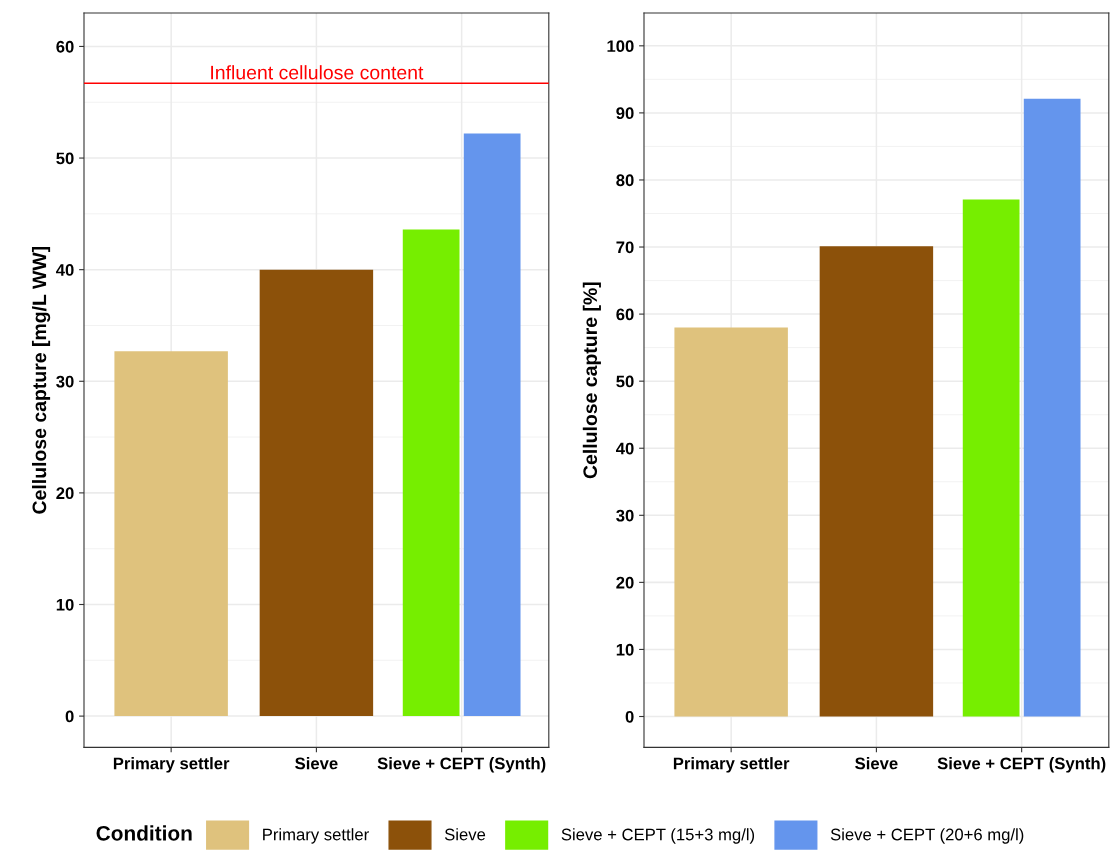 The height and width of the screenshot is (864, 1120). I want to click on legend-title: Condition, so click(144, 833).